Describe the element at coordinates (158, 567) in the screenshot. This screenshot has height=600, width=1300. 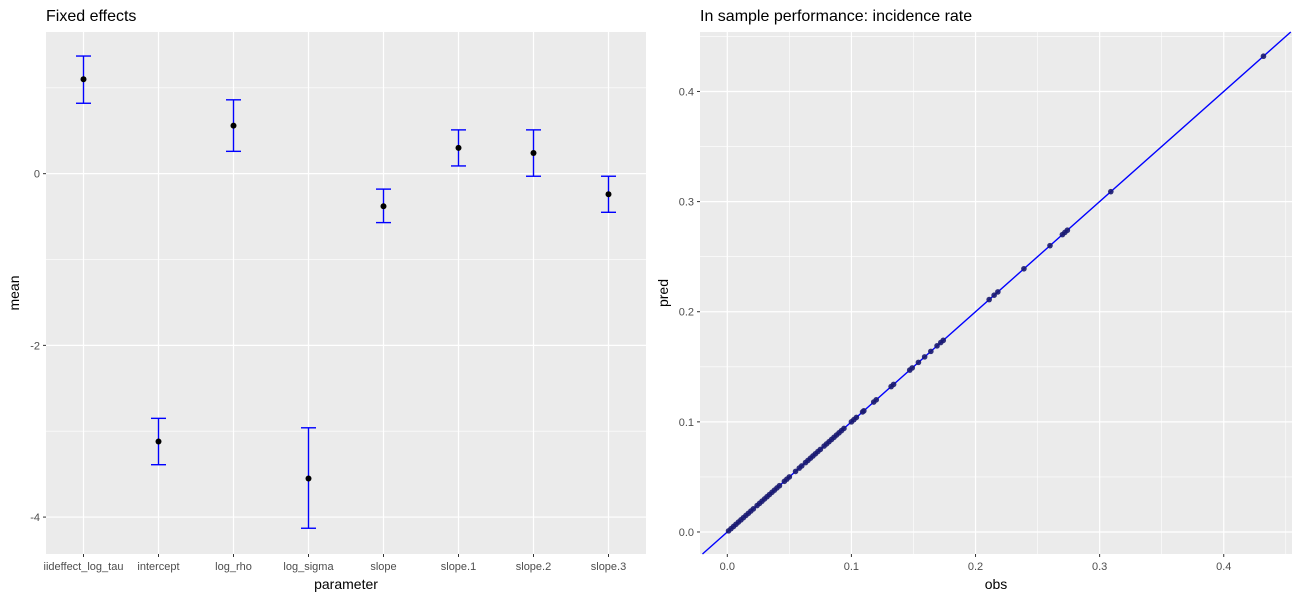
I see `x-tick-label: intercept` at that location.